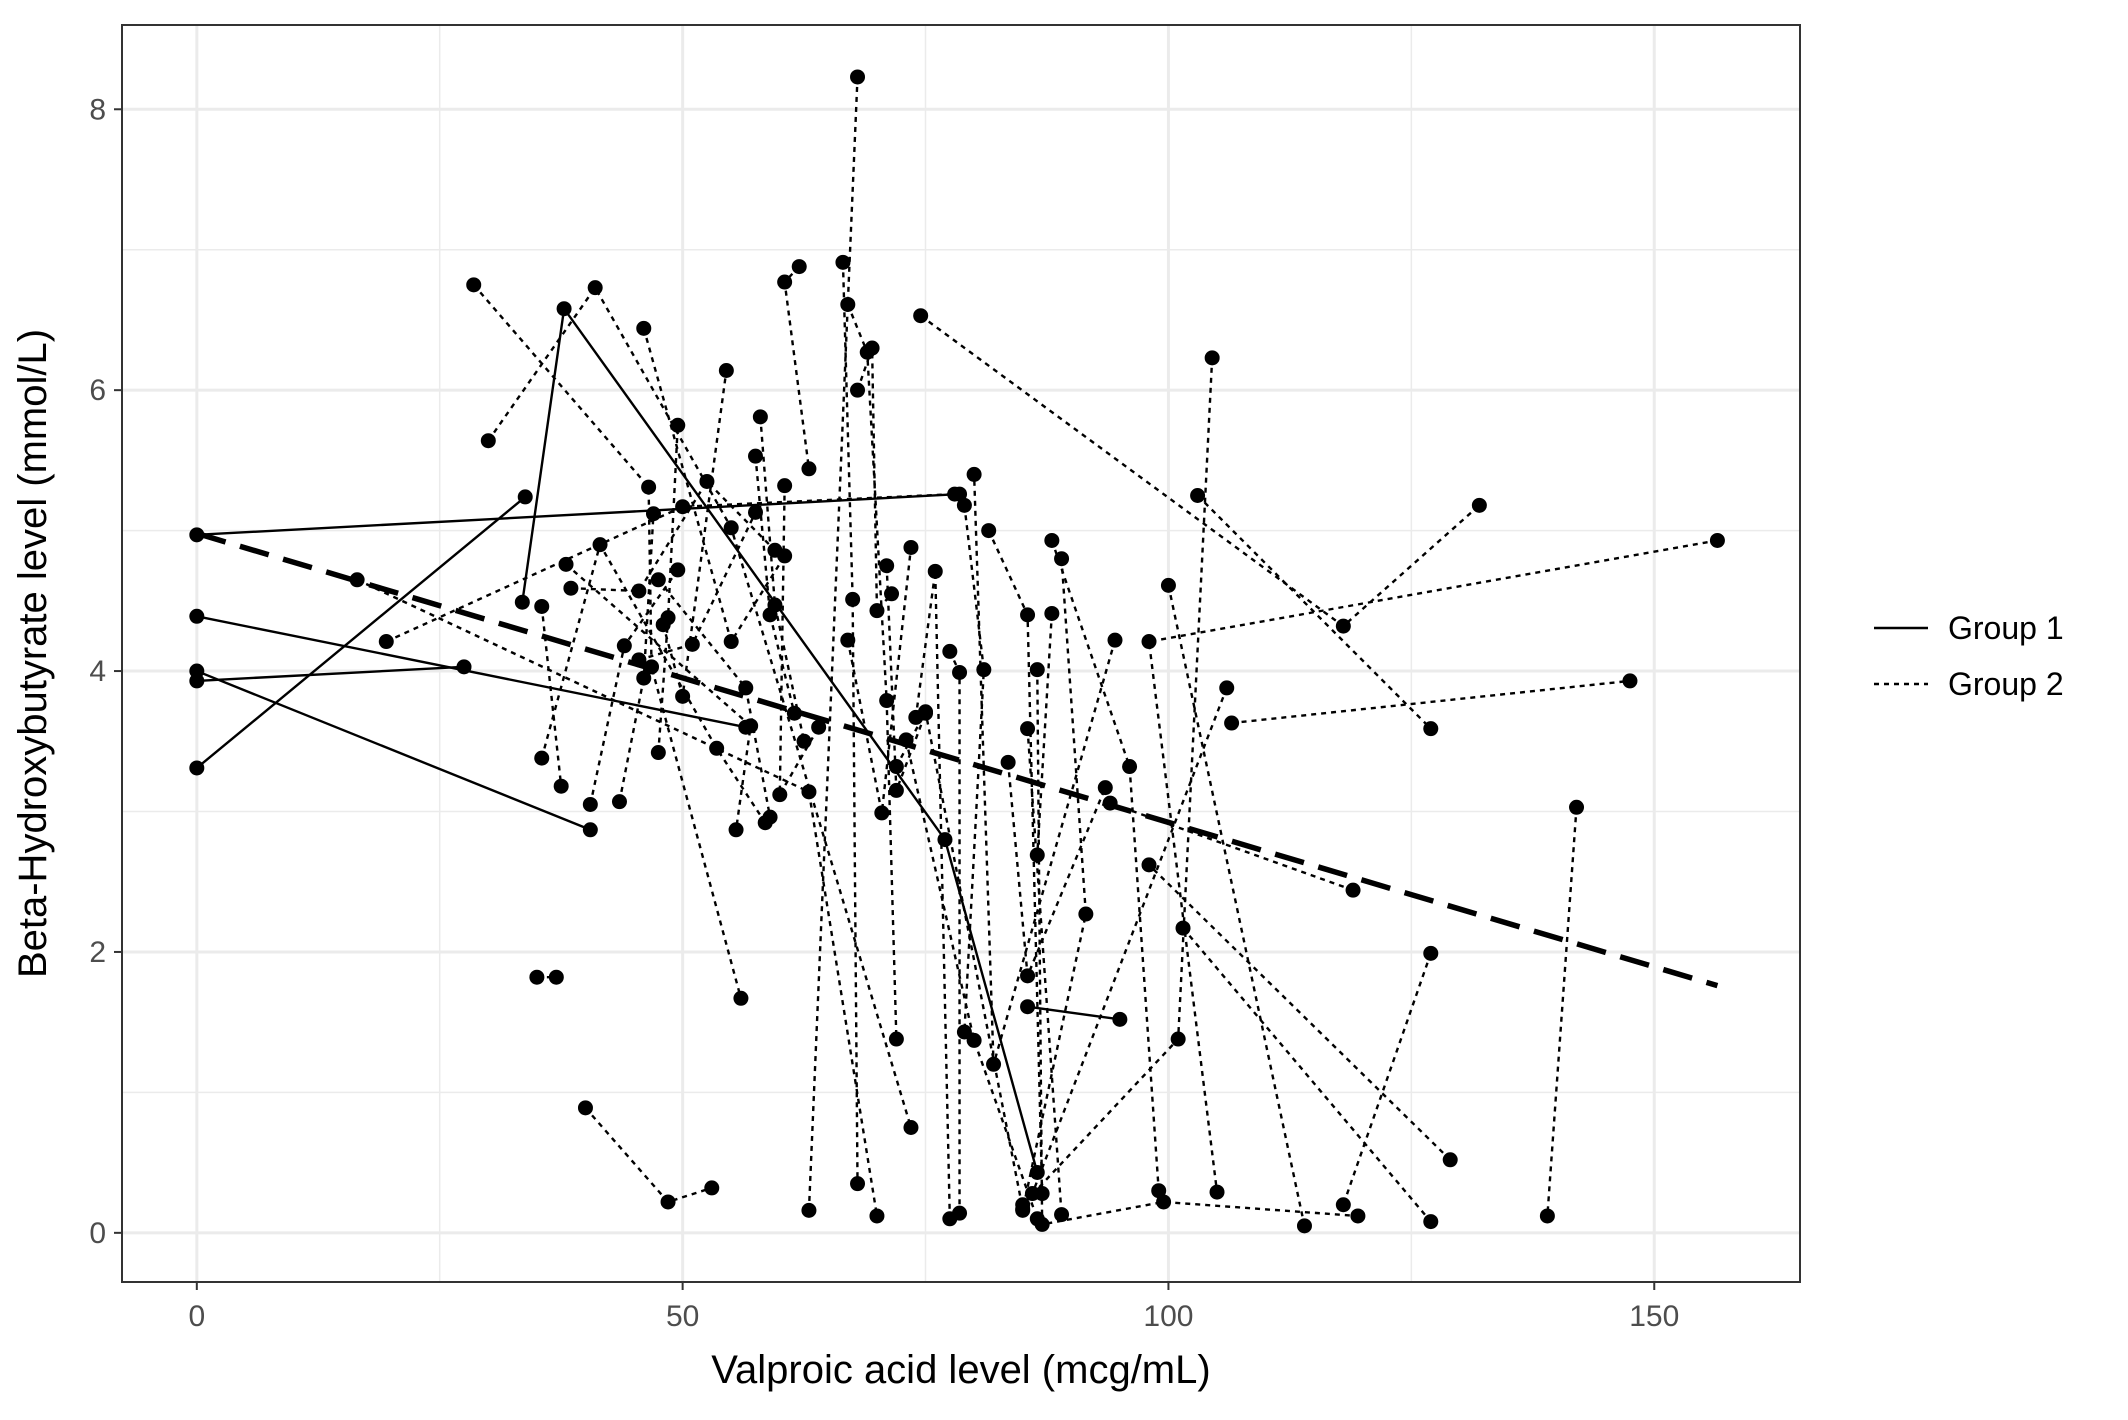  I want to click on y-tick-label: 6, so click(97, 390).